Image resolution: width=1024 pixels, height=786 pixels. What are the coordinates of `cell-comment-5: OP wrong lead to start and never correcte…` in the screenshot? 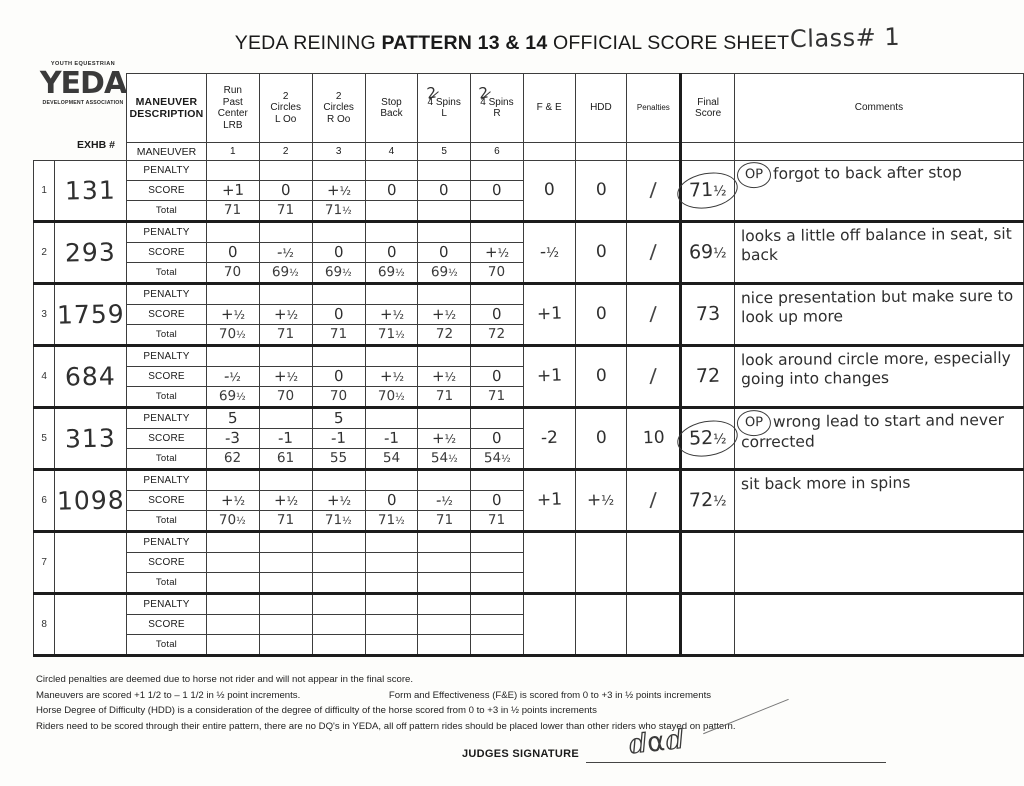 It's located at (878, 438).